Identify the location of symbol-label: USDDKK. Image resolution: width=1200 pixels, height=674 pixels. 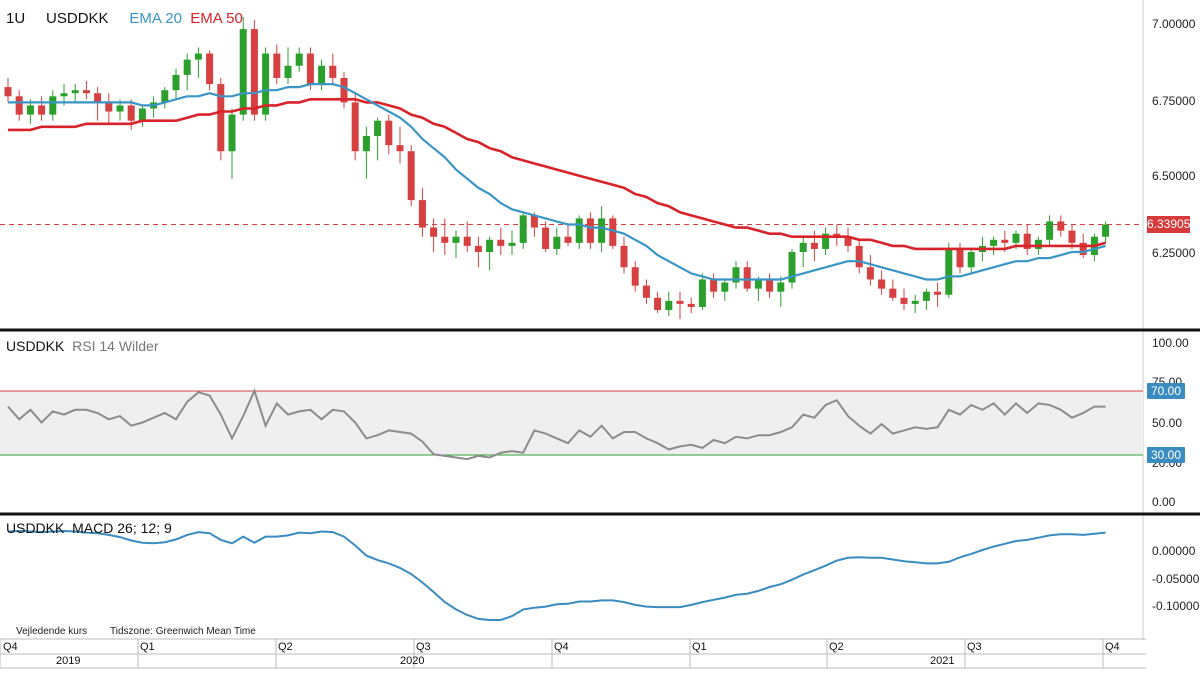
(77, 18).